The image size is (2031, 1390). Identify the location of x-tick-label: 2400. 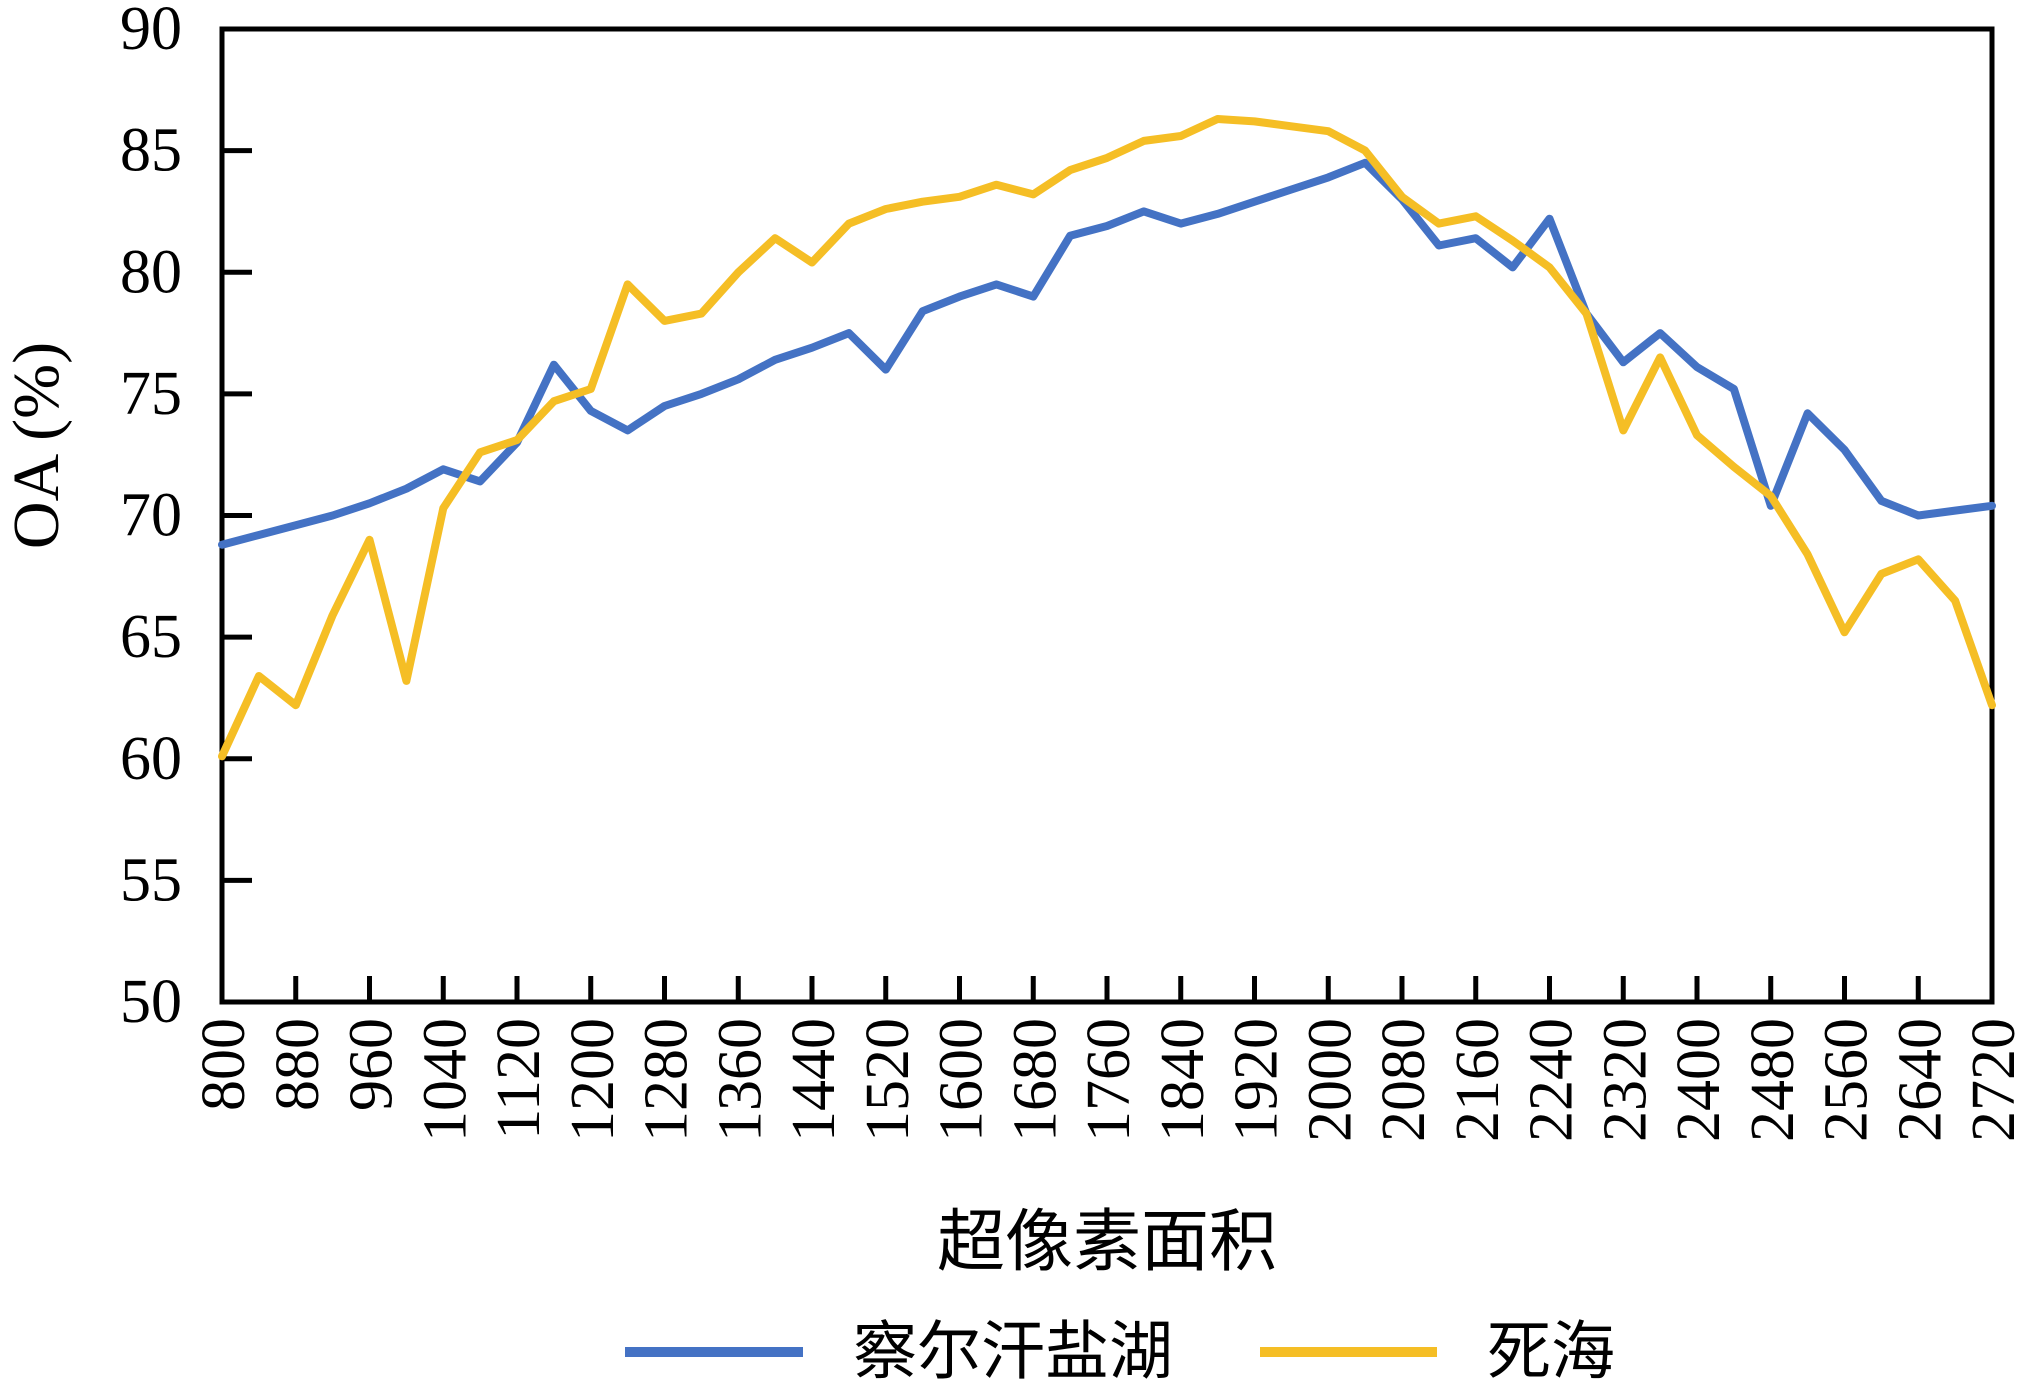
(1699, 1080).